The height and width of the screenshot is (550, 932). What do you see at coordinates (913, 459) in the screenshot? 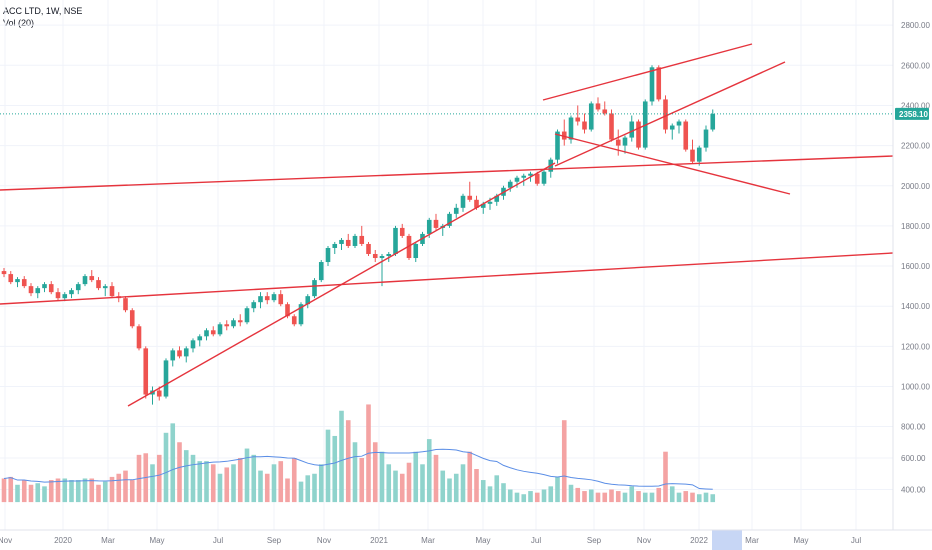
I see `volume-axis: 800.00 600.00 400.00` at bounding box center [913, 459].